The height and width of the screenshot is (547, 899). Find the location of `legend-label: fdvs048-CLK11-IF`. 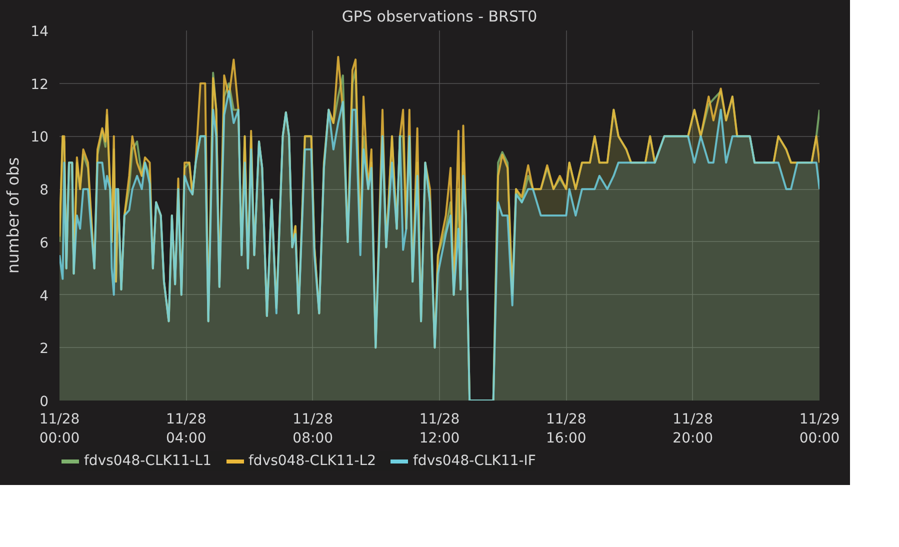

legend-label: fdvs048-CLK11-IF is located at coordinates (474, 461).